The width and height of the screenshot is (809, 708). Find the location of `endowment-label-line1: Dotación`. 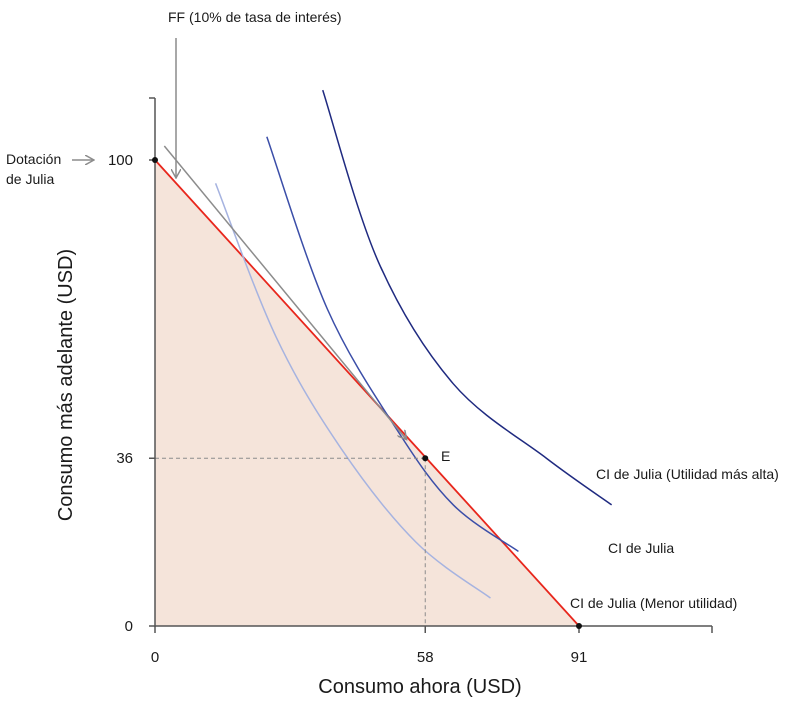

endowment-label-line1: Dotación is located at coordinates (33, 159).